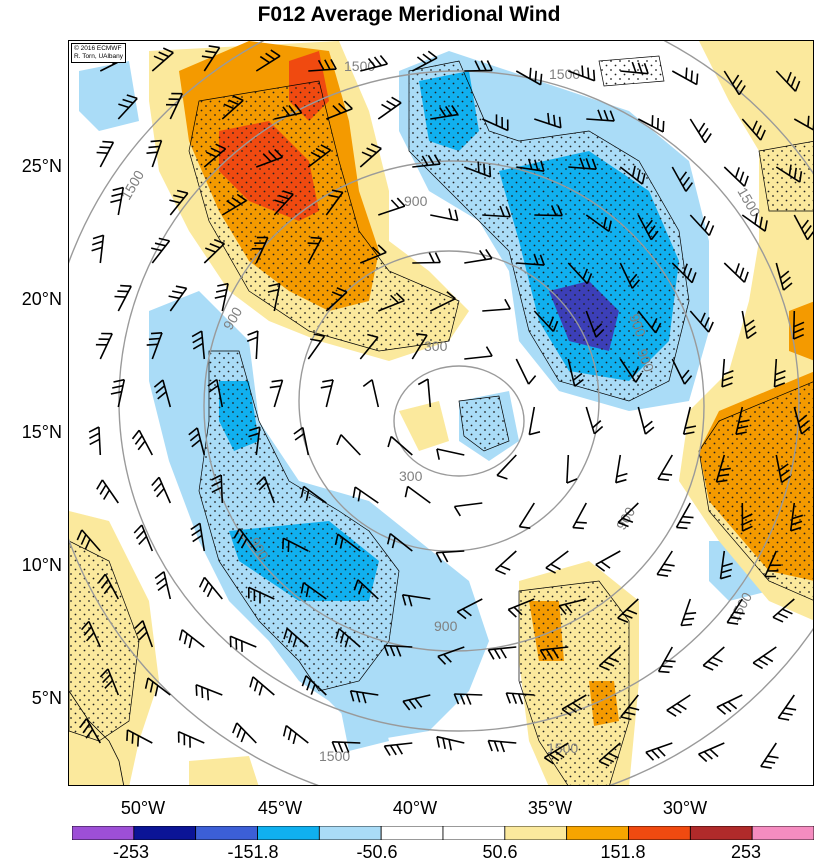 The width and height of the screenshot is (818, 862). Describe the element at coordinates (377, 852) in the screenshot. I see `colorbar-label: -50.6` at that location.